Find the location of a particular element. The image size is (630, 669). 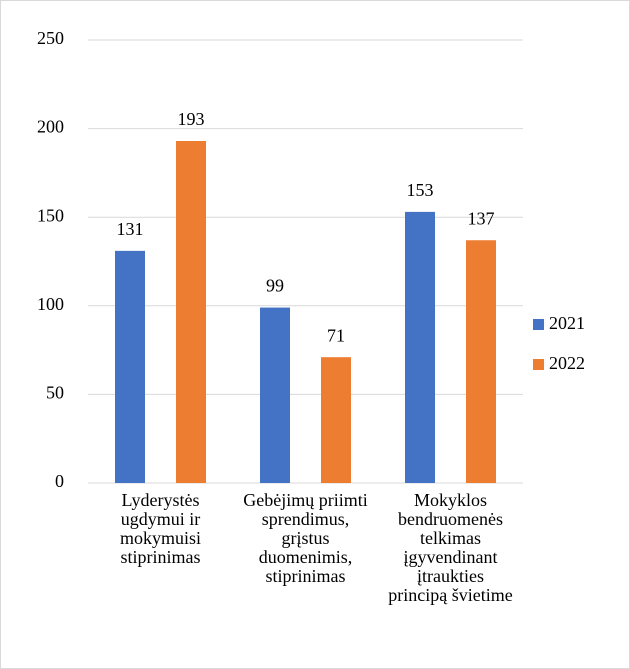

x-tick-label: Mokyklos is located at coordinates (450, 500).